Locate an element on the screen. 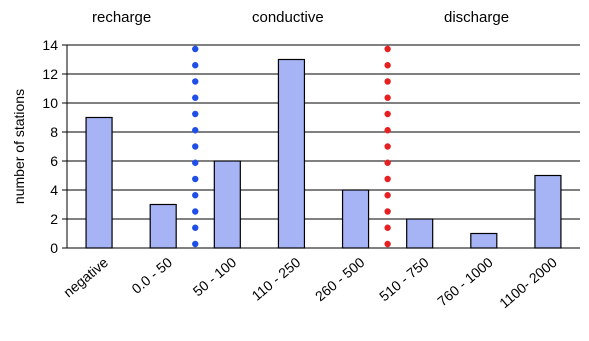  y-tick-label: 6 is located at coordinates (54, 161).